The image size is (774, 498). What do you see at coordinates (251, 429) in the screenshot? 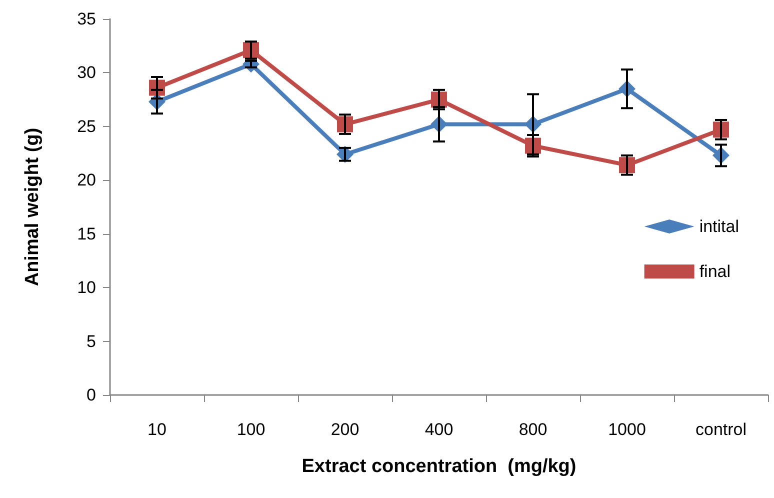
I see `x-tick-label: 100` at bounding box center [251, 429].